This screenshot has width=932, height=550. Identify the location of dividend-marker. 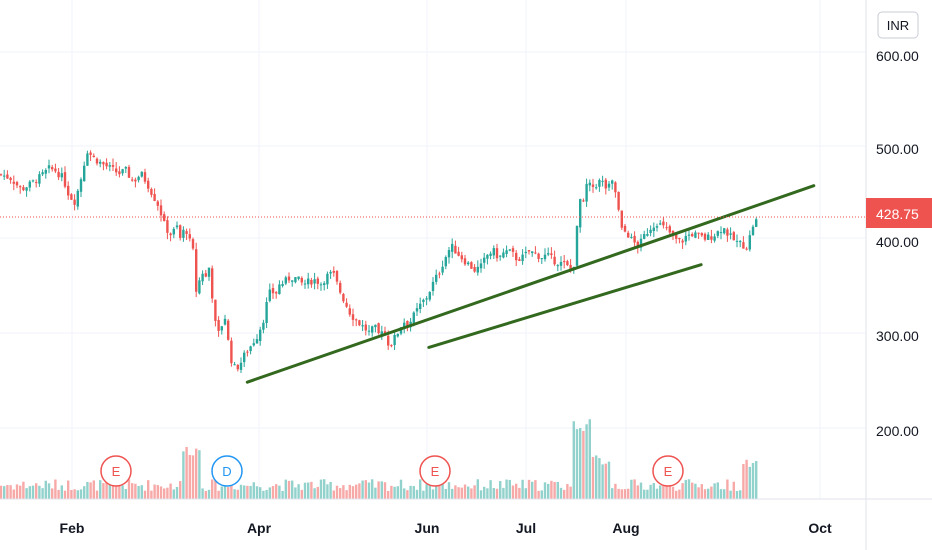
(227, 471).